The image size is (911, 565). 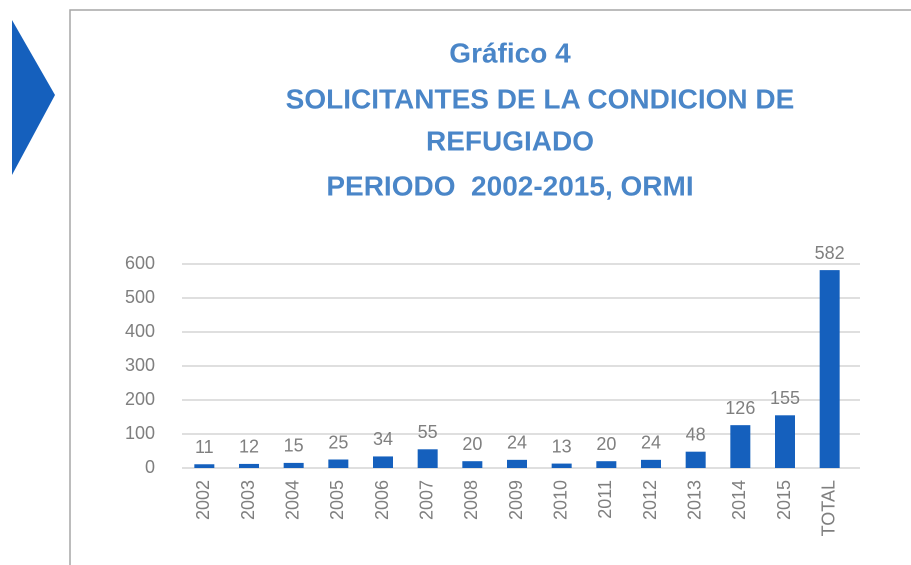 What do you see at coordinates (382, 500) in the screenshot?
I see `x-tick-label: 2006` at bounding box center [382, 500].